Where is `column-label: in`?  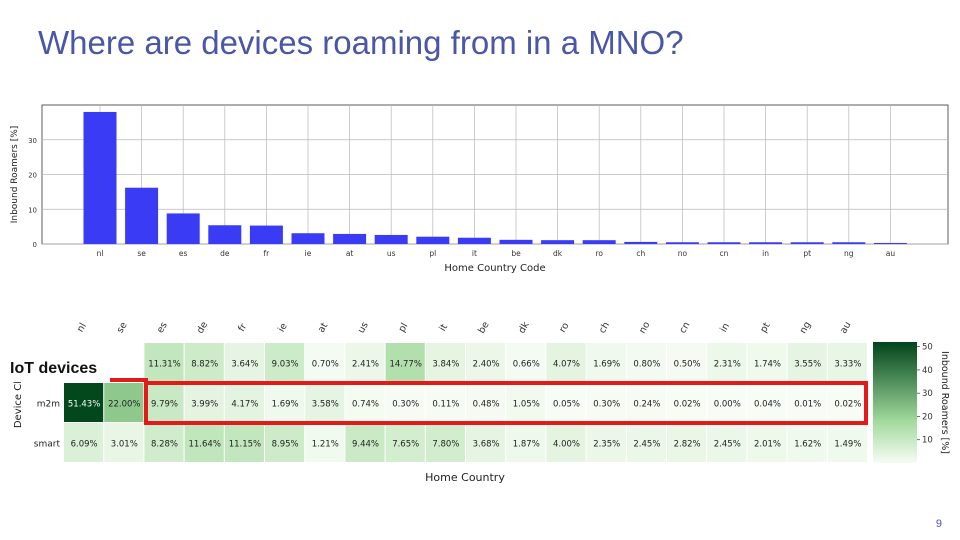 column-label: in is located at coordinates (725, 327).